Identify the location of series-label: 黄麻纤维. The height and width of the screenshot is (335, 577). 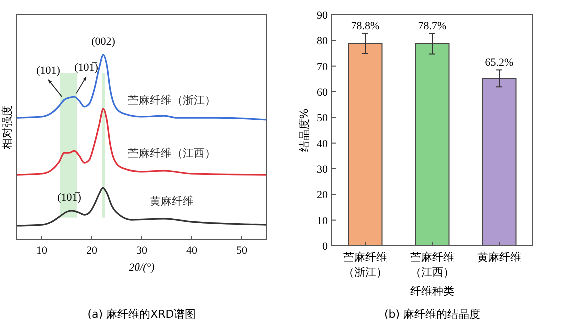
(172, 201).